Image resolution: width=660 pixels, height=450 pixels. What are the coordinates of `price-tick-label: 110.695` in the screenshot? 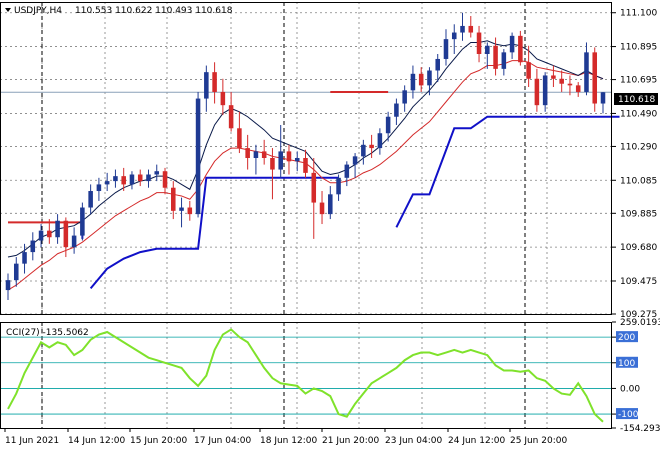 It's located at (638, 81).